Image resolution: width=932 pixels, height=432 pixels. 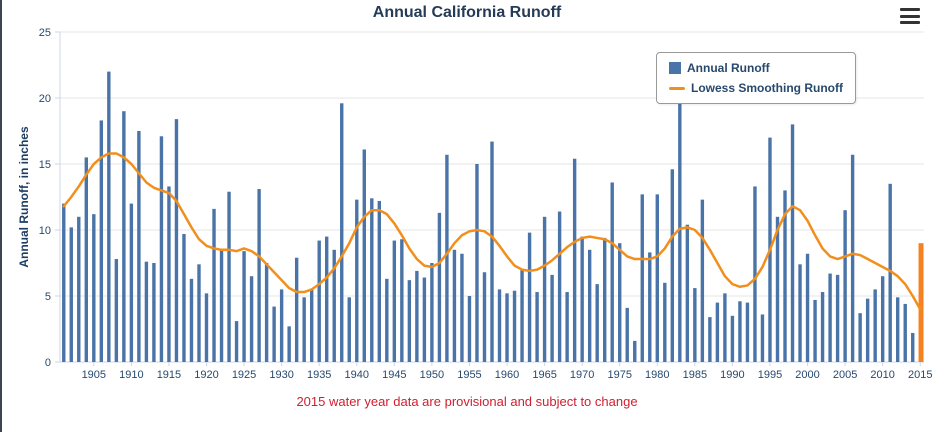 I want to click on bar-1925, so click(x=244, y=306).